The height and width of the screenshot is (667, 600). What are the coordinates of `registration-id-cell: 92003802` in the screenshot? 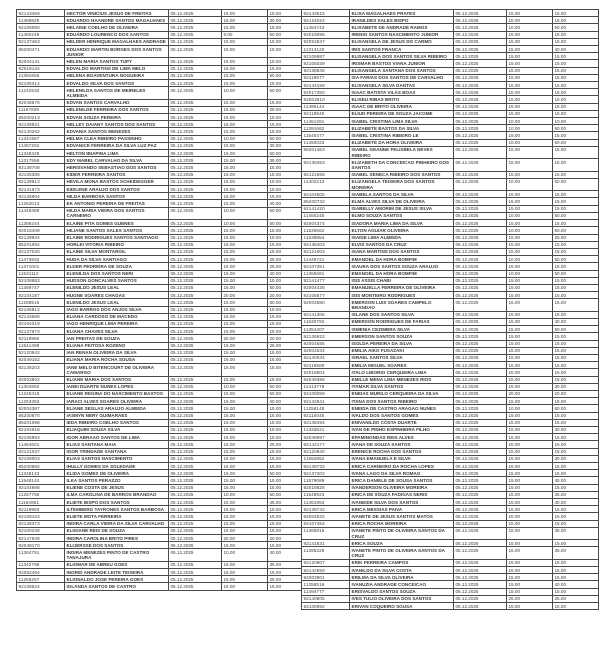 It's located at (40, 379).